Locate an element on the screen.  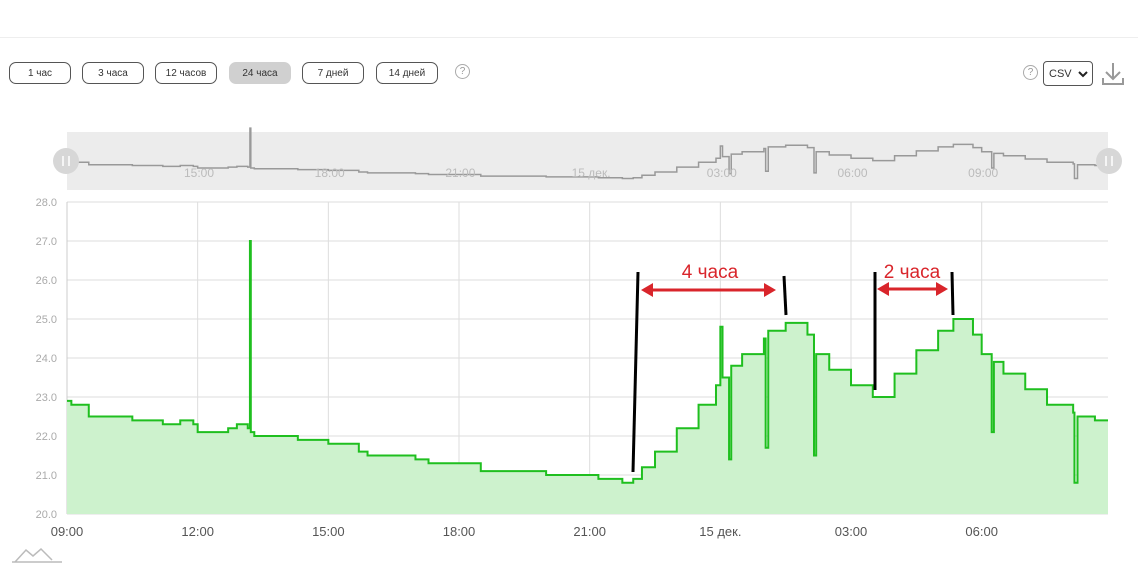
y-tick-label: 20.0 is located at coordinates (46, 515).